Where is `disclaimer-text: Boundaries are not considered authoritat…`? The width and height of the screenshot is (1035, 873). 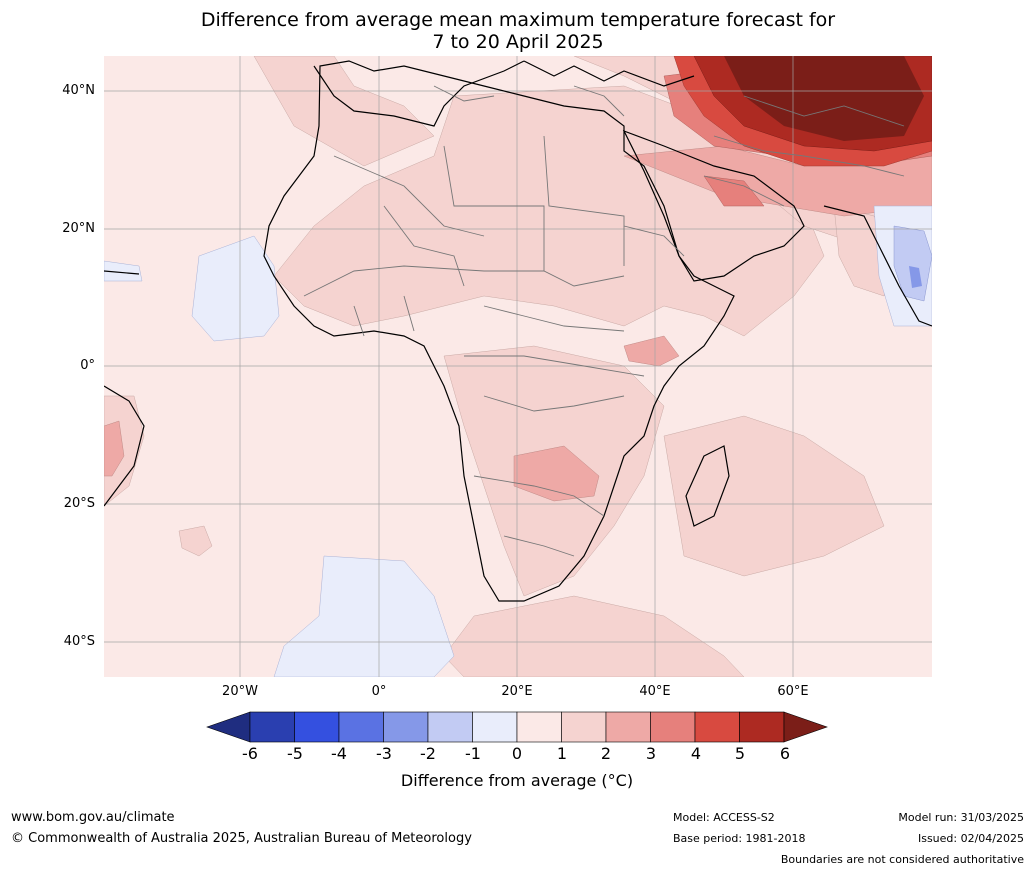
disclaimer-text: Boundaries are not considered authoritat… is located at coordinates (902, 859).